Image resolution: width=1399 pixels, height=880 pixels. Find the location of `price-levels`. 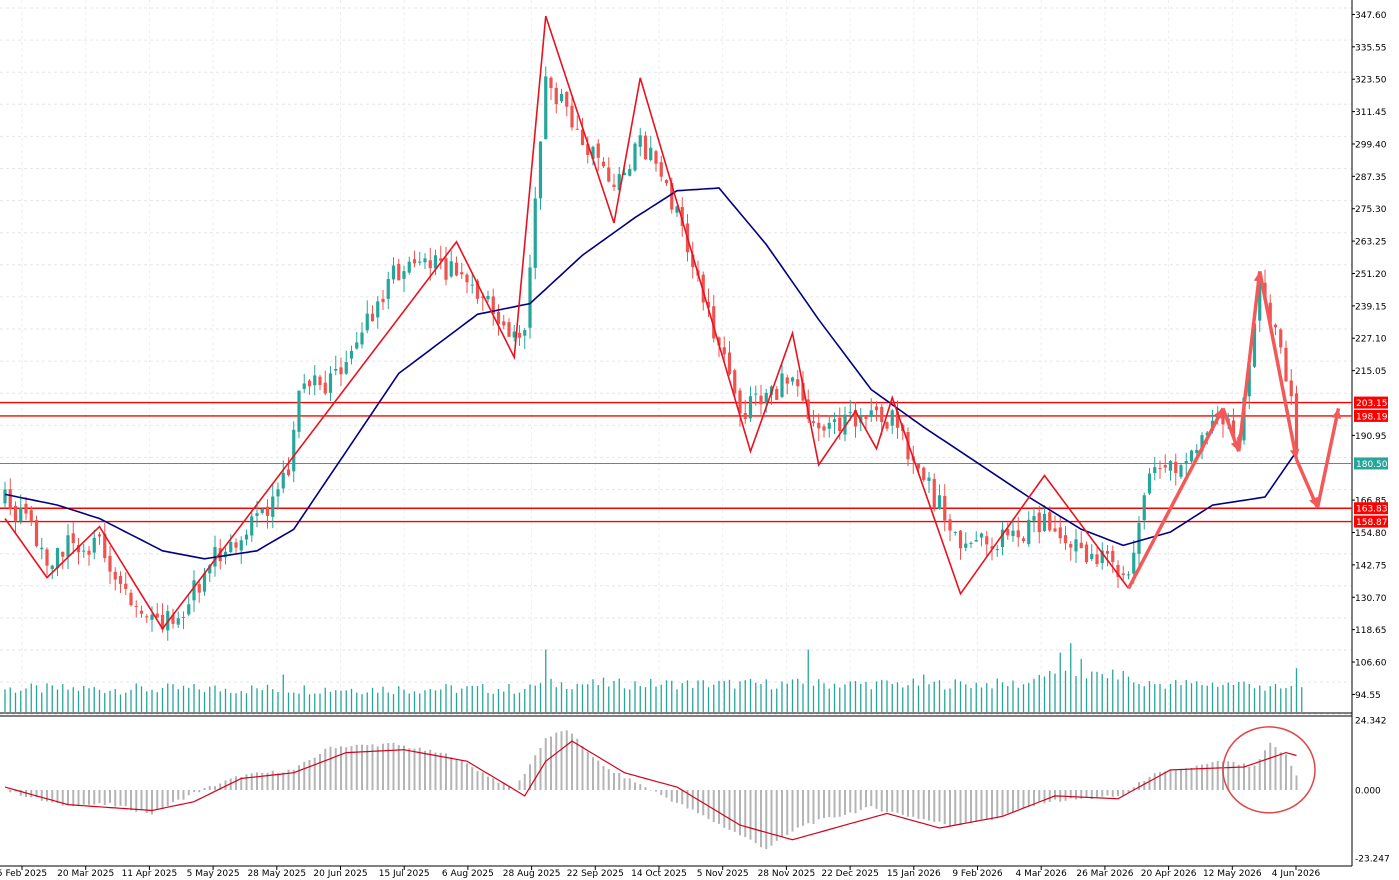

price-levels is located at coordinates (676, 462).